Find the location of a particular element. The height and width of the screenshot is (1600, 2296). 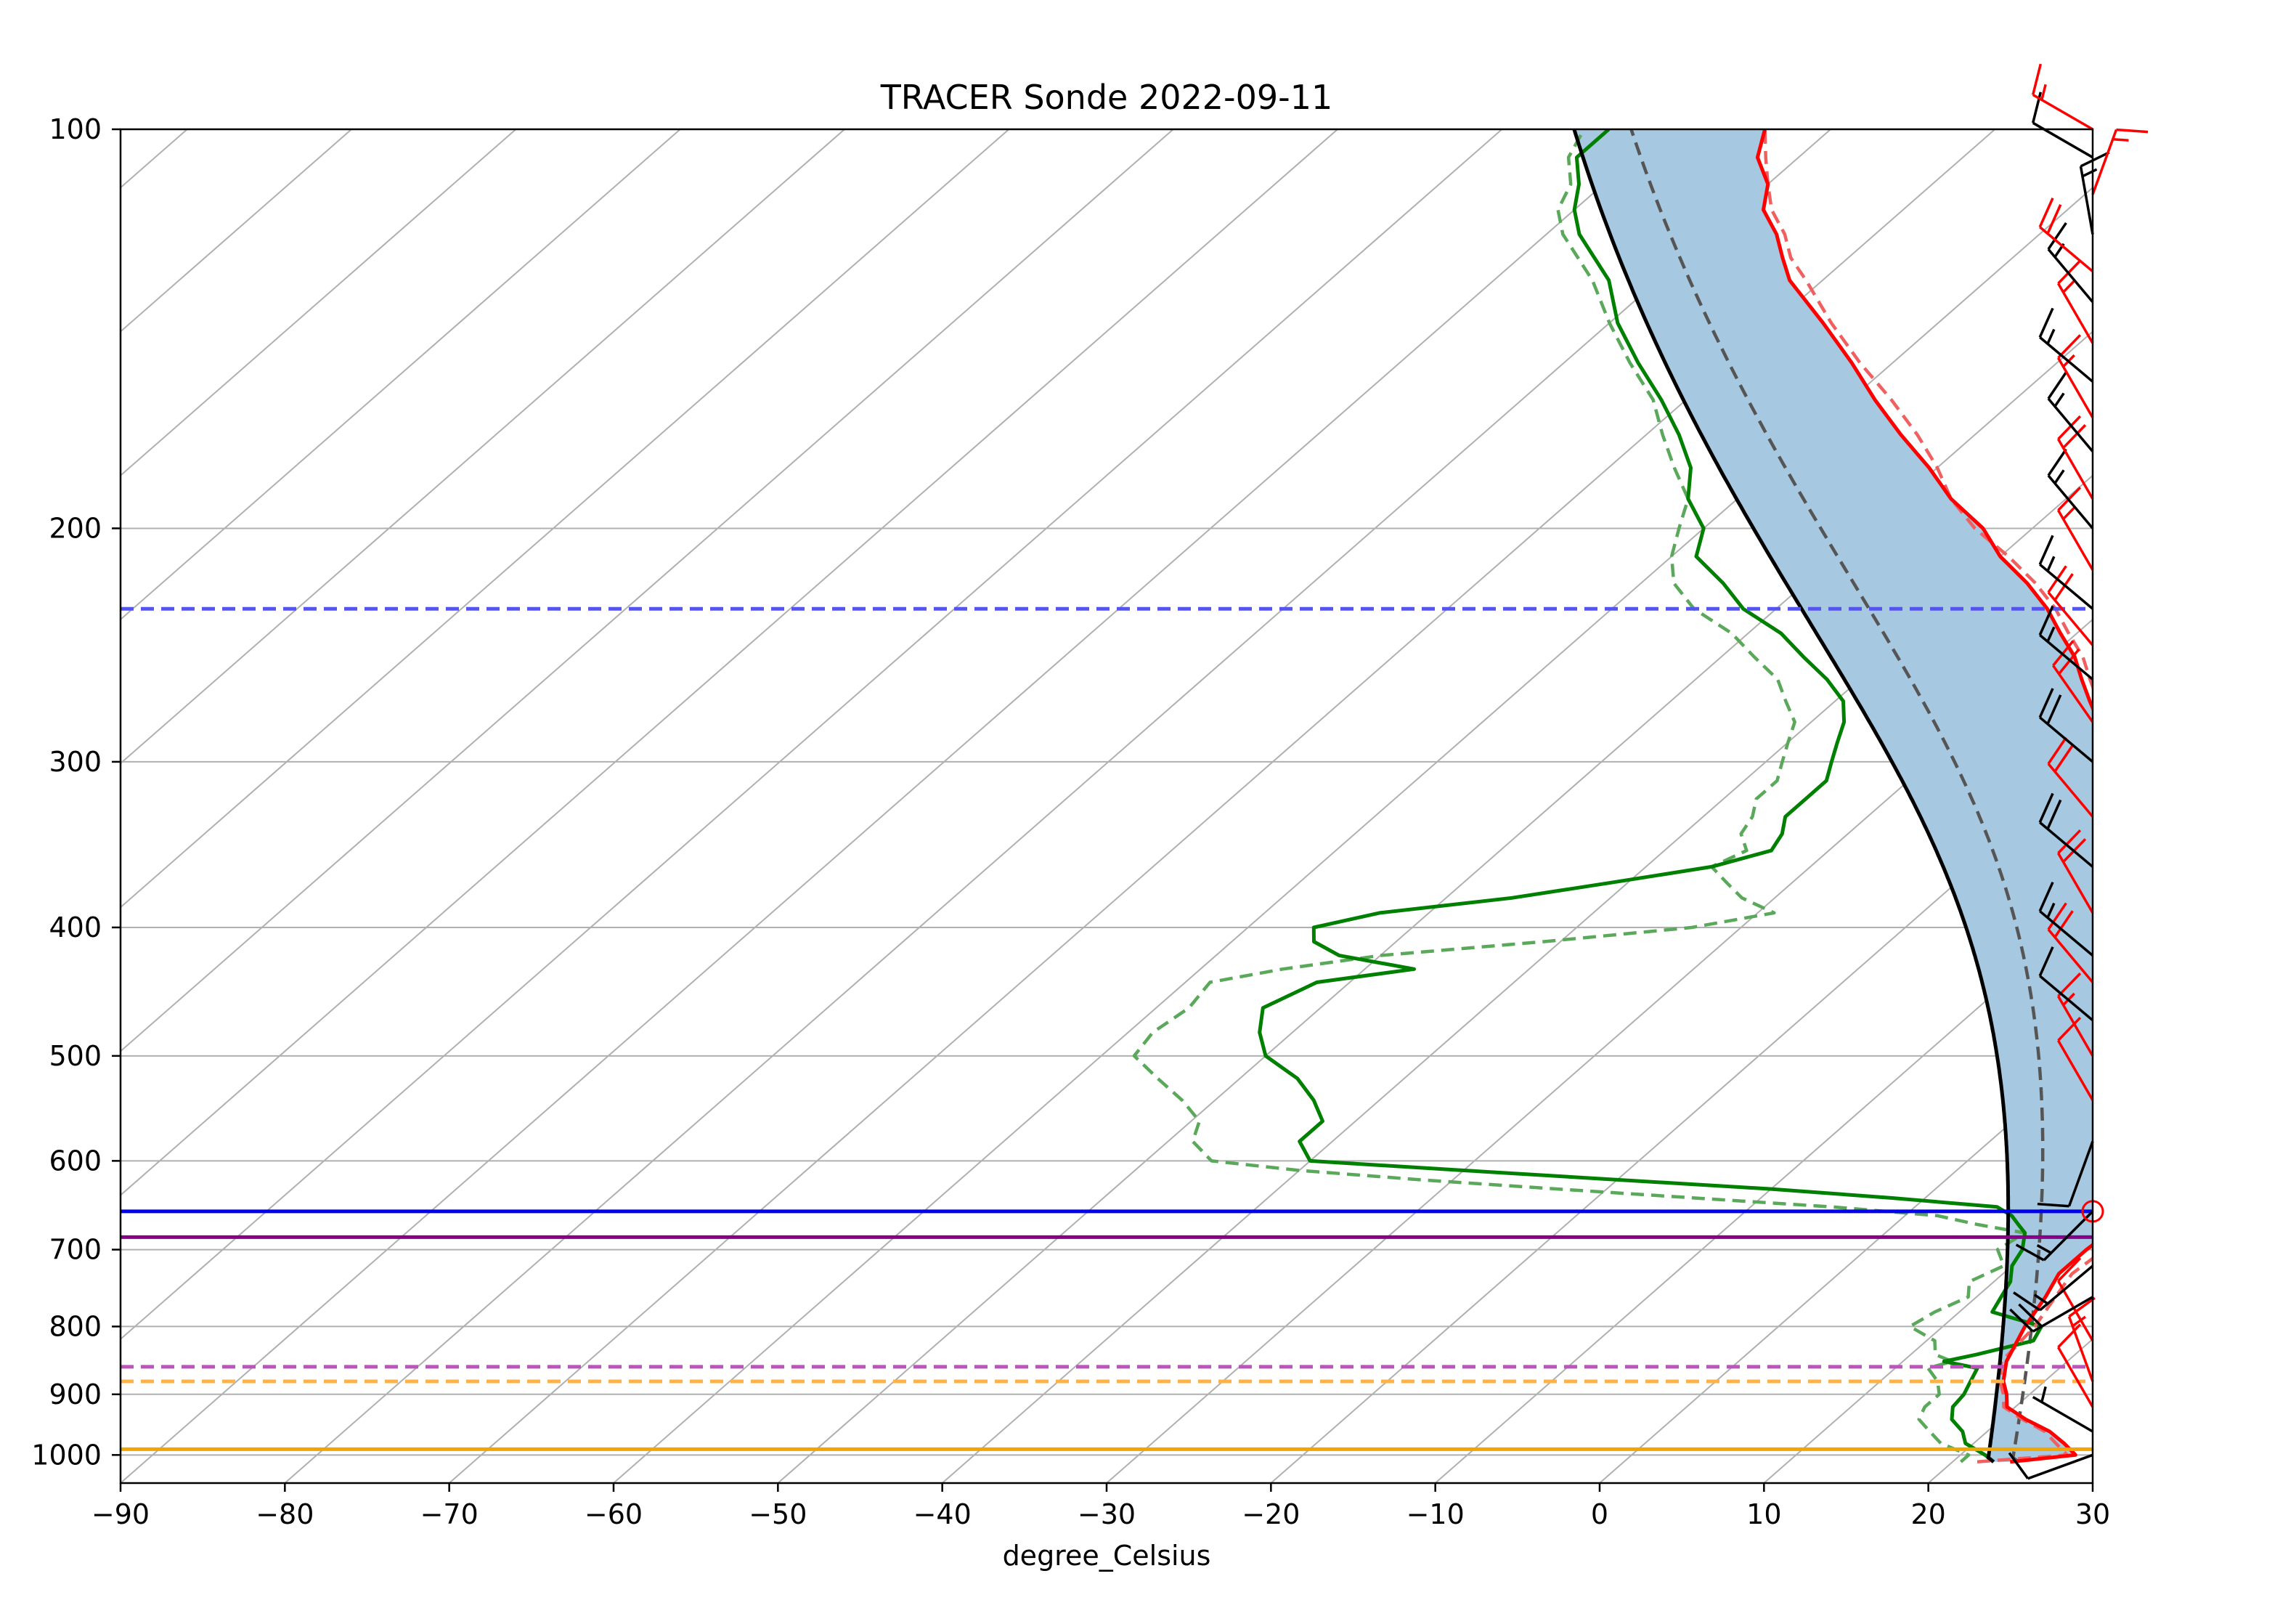

y-tick-label: 800 is located at coordinates (75, 1326).